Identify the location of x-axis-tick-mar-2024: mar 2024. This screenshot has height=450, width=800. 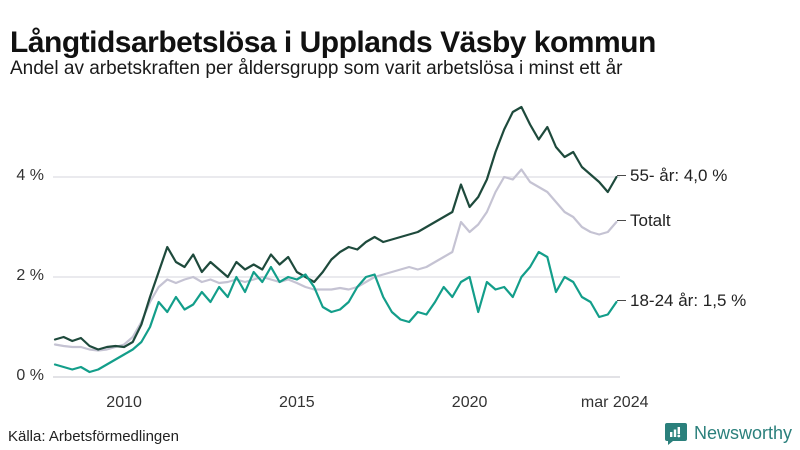
(614, 402).